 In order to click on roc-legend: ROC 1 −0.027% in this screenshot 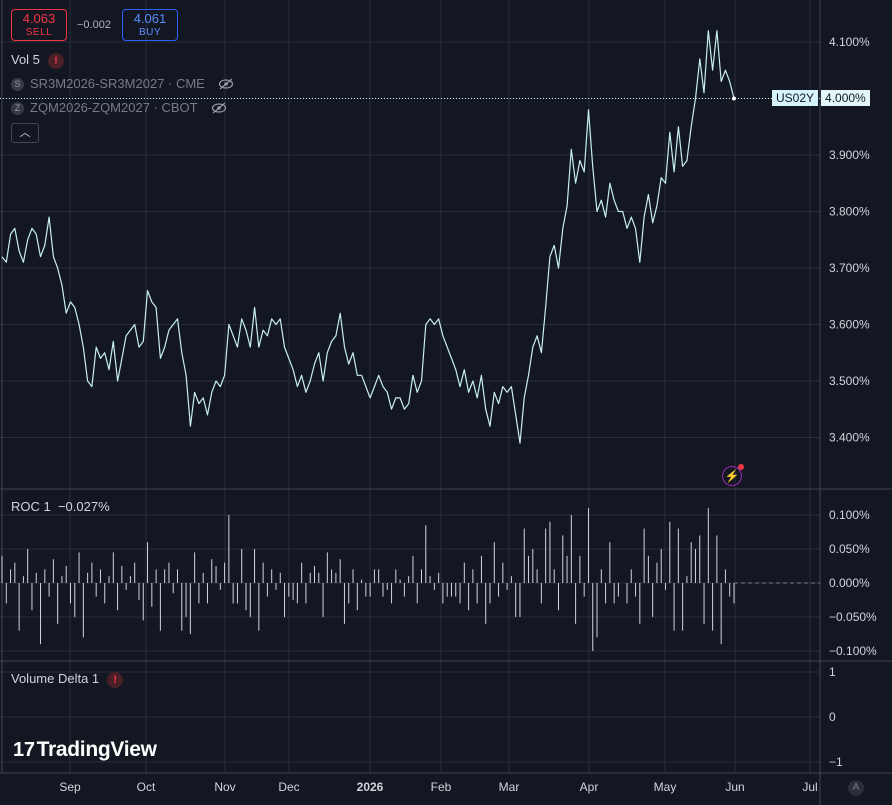, I will do `click(60, 506)`.